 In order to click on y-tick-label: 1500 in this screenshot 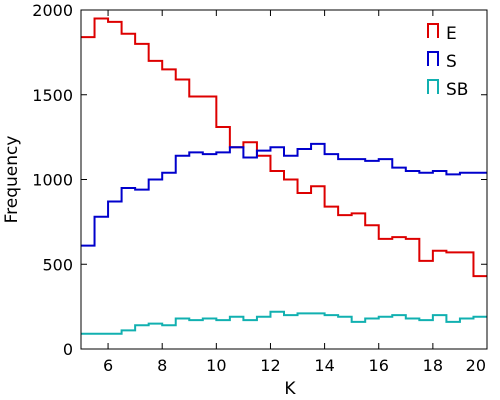, I will do `click(52, 95)`.